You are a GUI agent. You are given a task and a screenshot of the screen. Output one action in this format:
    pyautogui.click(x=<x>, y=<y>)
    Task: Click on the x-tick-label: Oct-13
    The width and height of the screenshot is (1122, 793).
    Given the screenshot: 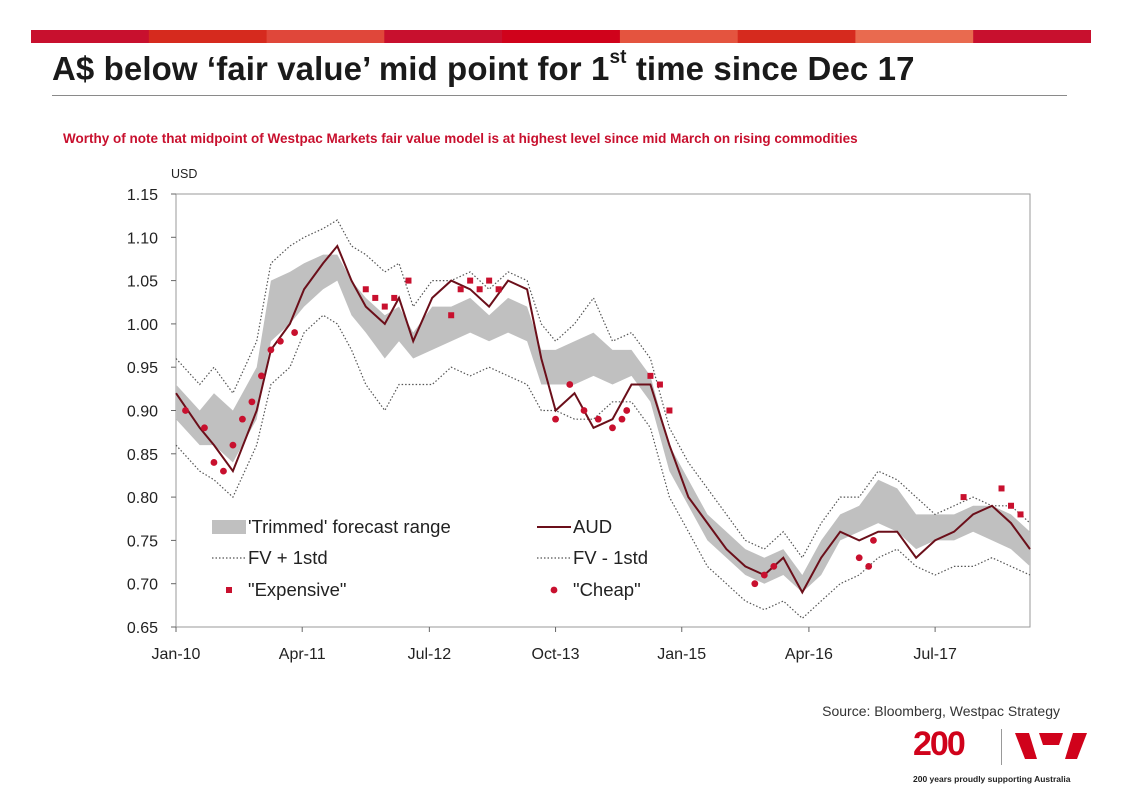 What is the action you would take?
    pyautogui.click(x=556, y=654)
    